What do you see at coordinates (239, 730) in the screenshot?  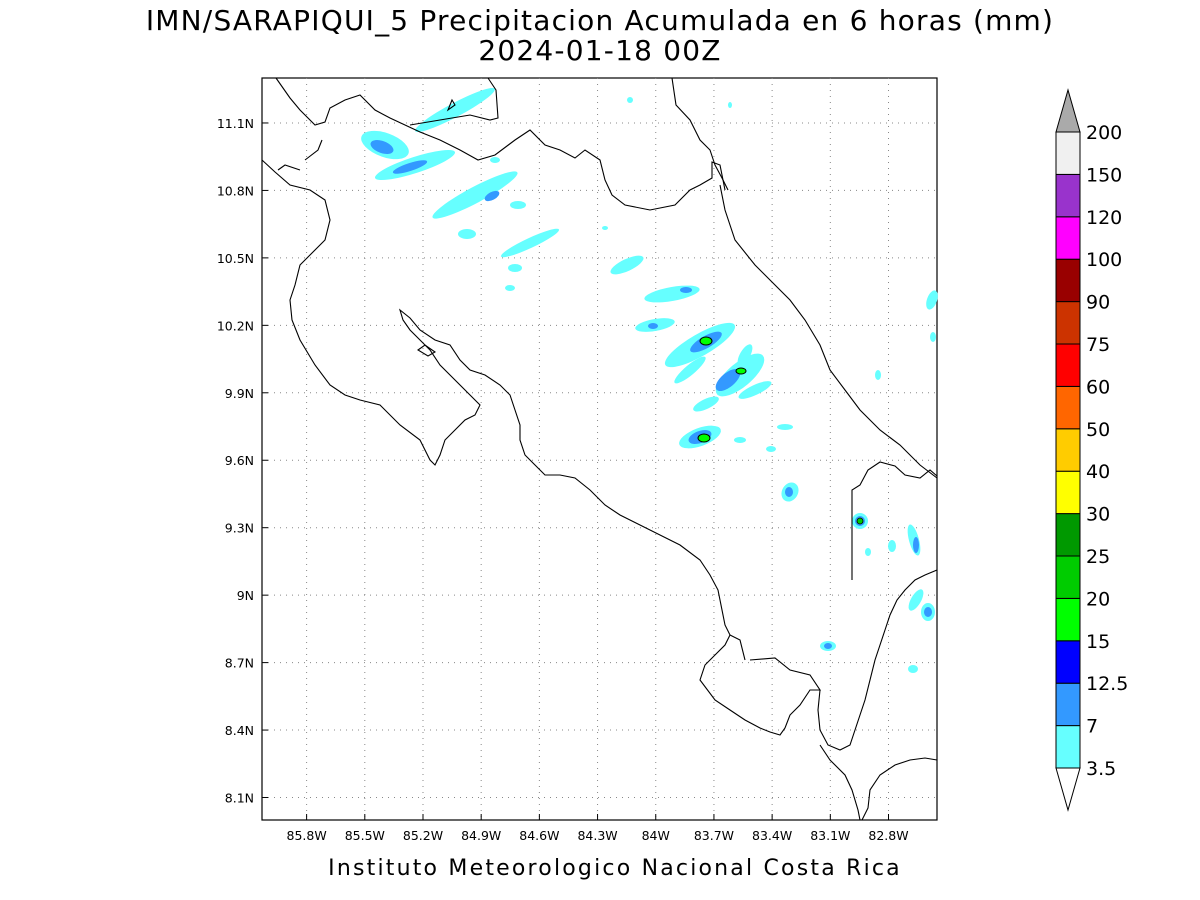 I see `y-tick-label: 8.4N` at bounding box center [239, 730].